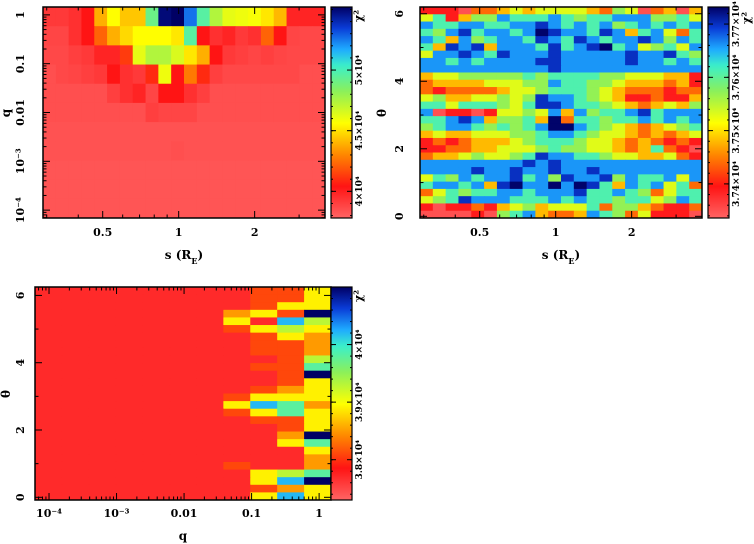  What do you see at coordinates (183, 536) in the screenshot?
I see `x-axis-label: q` at bounding box center [183, 536].